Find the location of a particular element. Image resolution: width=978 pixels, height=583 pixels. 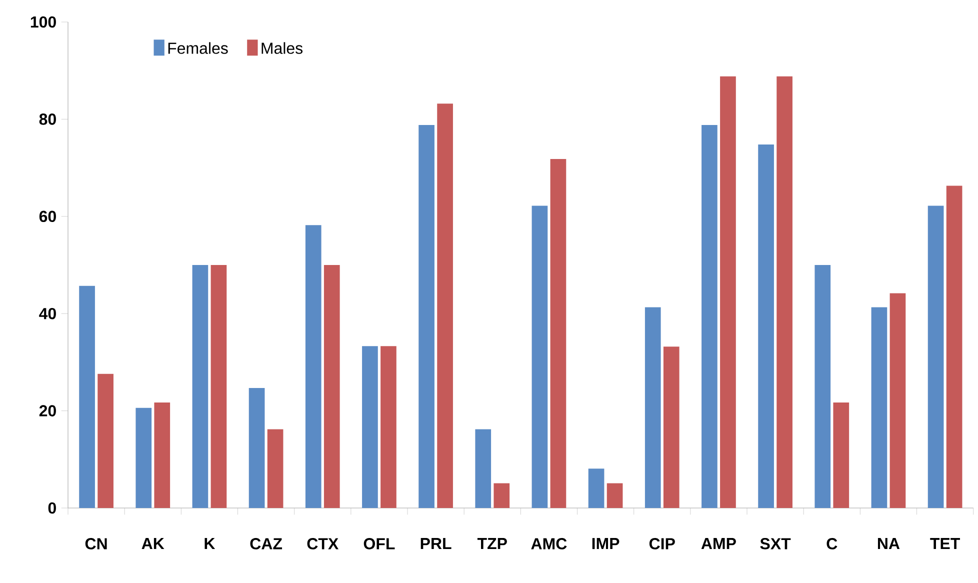

x-tick-label: CAZ is located at coordinates (266, 544).